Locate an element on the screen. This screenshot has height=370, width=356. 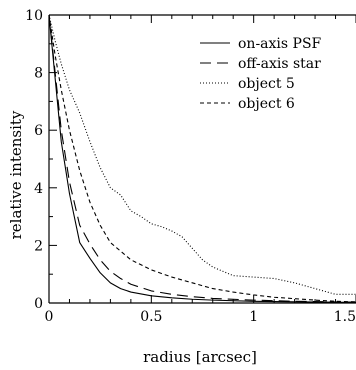
legend-label-4: object 6 is located at coordinates (266, 104).